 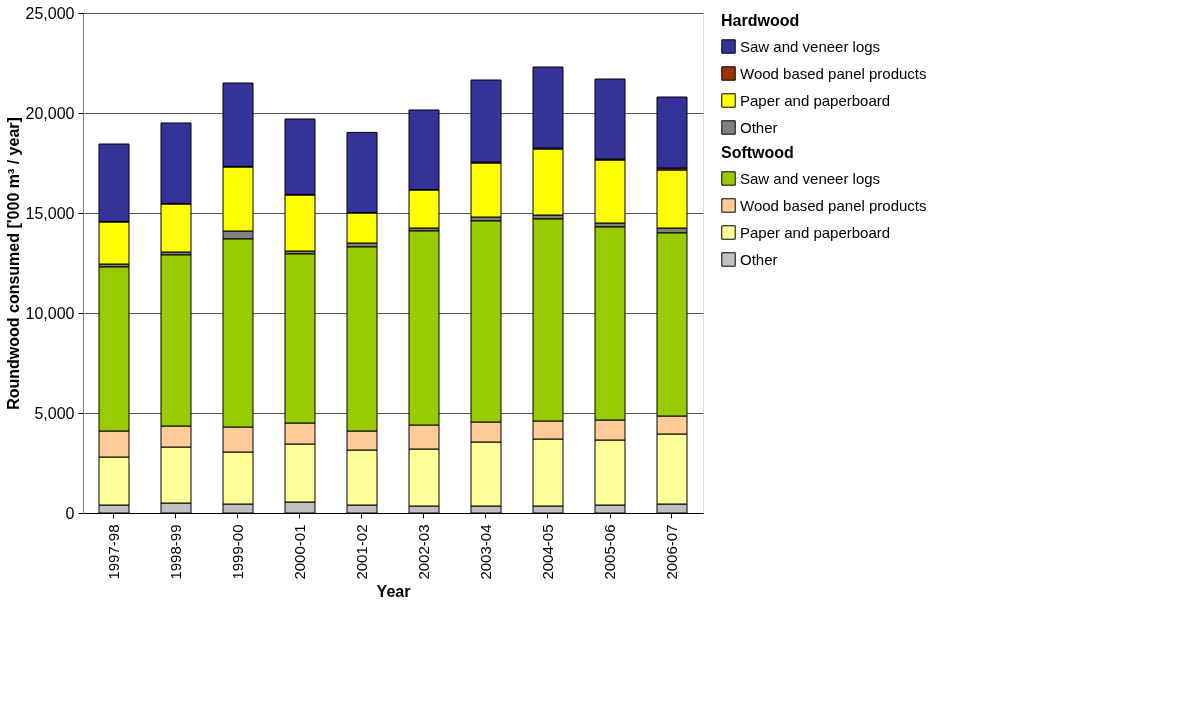 I want to click on x-tick-label: 1998-99, so click(x=175, y=552).